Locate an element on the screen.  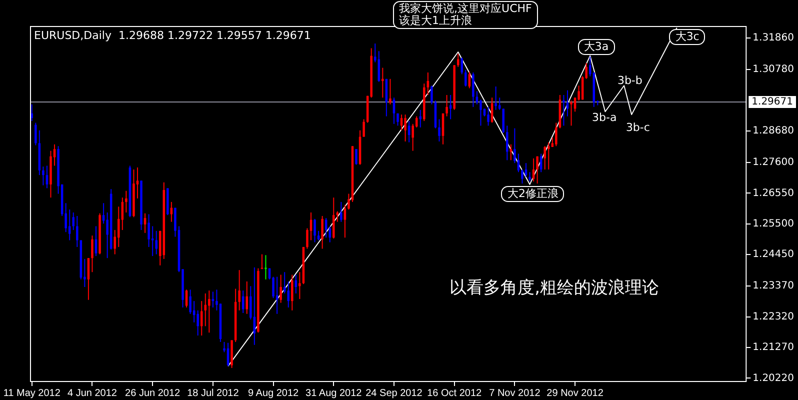
x-tick-label: 26 Jun 2012 is located at coordinates (153, 393).